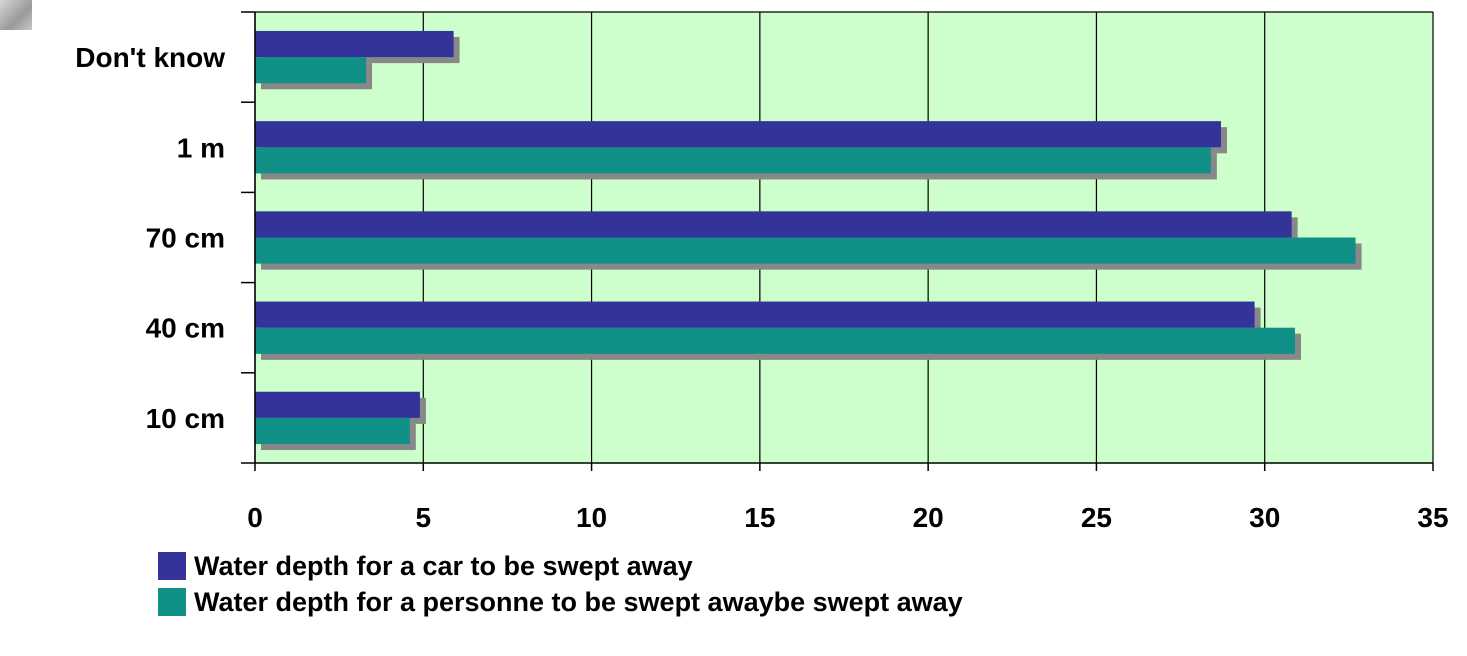 The image size is (1467, 656). What do you see at coordinates (847, 517) in the screenshot?
I see `tick-labels: 0 5 10 15 20 25 30 35` at bounding box center [847, 517].